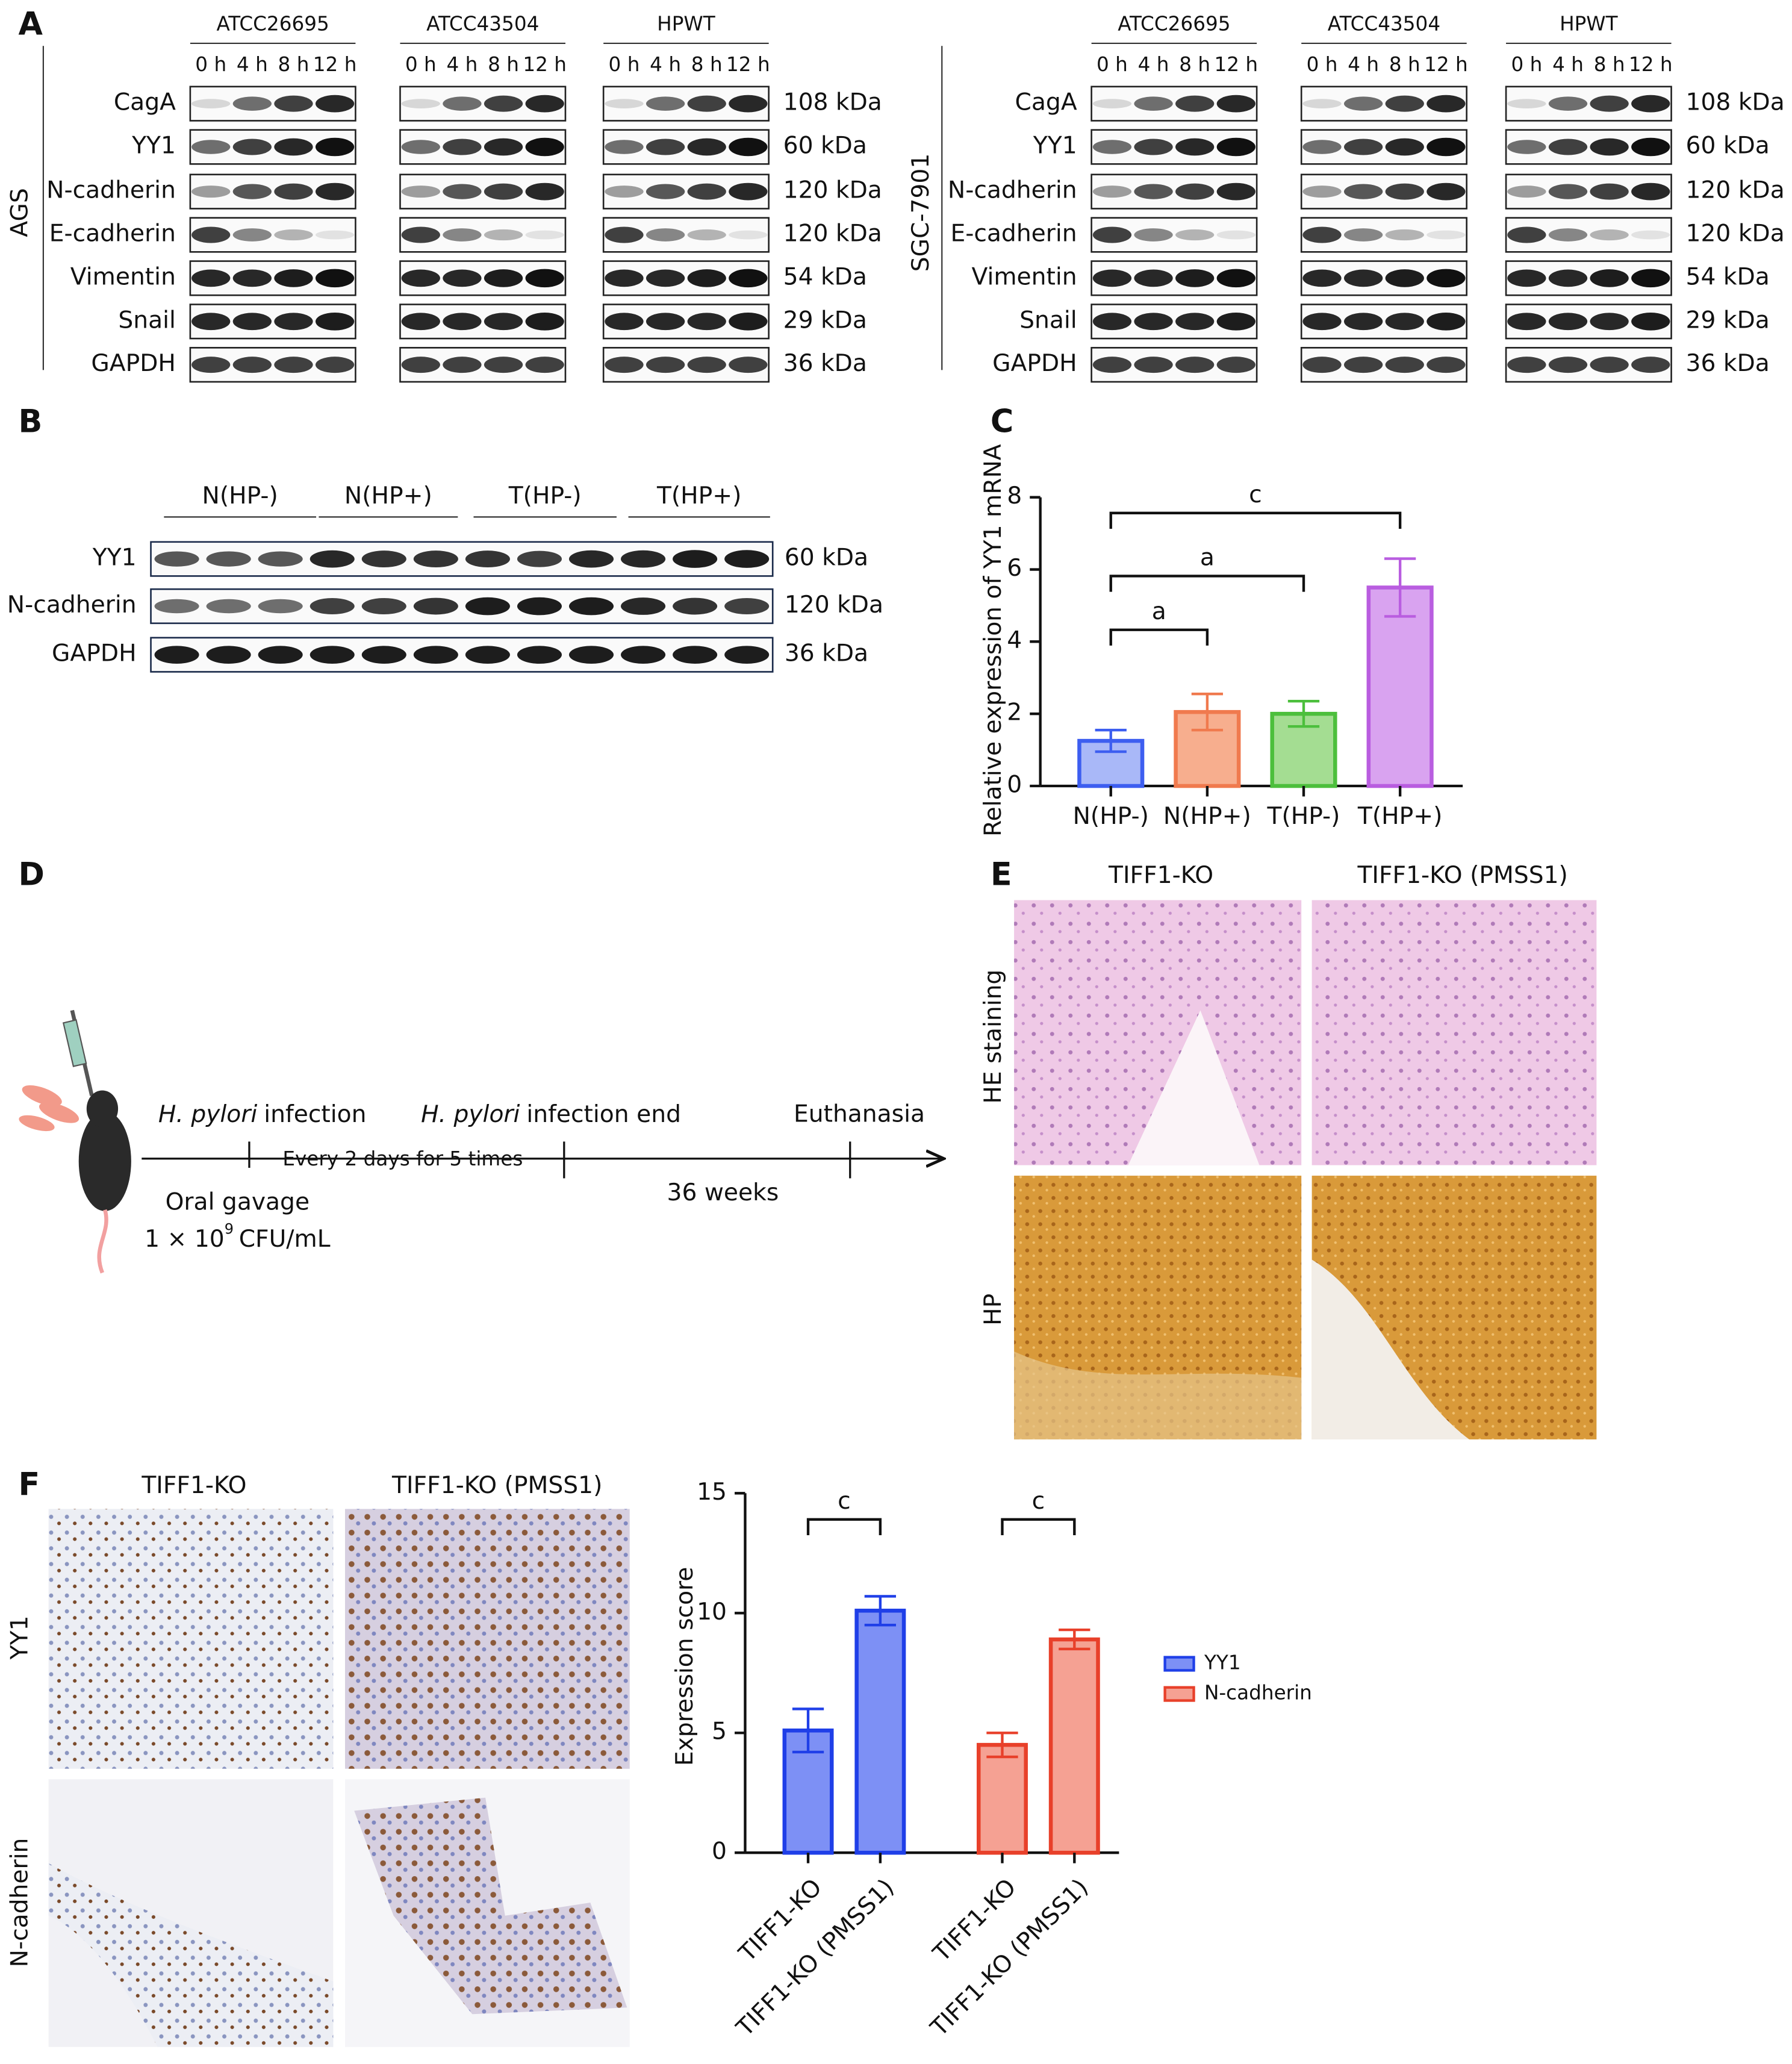 The width and height of the screenshot is (1792, 2064). What do you see at coordinates (75, 1141) in the screenshot?
I see `mouse-illustration` at bounding box center [75, 1141].